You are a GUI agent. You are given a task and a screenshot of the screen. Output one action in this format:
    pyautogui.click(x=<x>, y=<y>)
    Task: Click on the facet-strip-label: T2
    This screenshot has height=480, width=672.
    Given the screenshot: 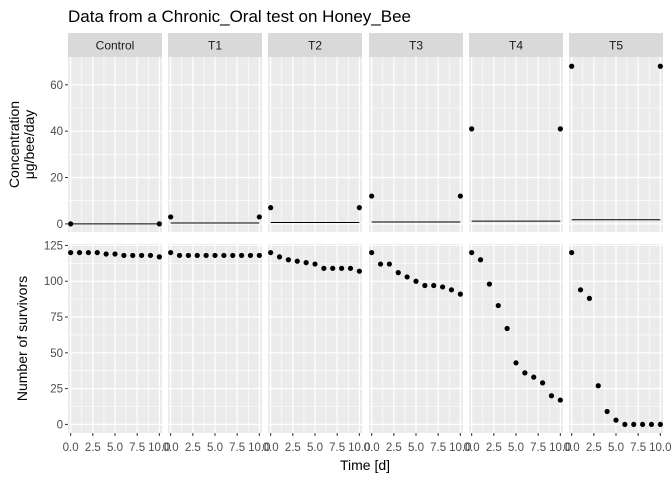 What is the action you would take?
    pyautogui.click(x=315, y=46)
    